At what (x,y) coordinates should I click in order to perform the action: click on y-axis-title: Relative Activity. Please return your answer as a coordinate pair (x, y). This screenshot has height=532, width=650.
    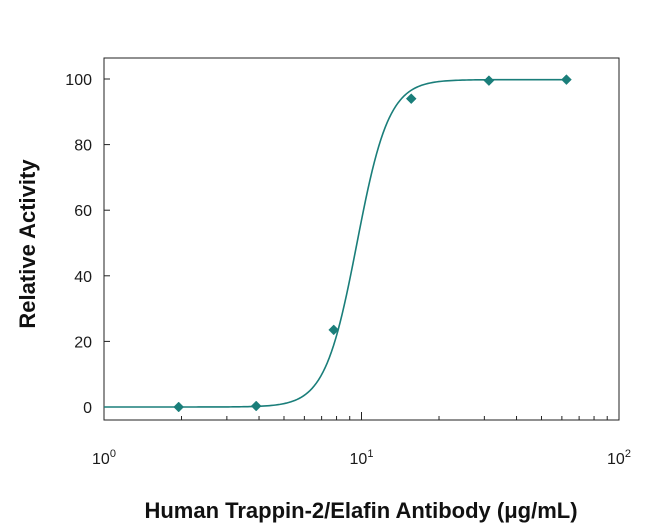
    Looking at the image, I should click on (27, 244).